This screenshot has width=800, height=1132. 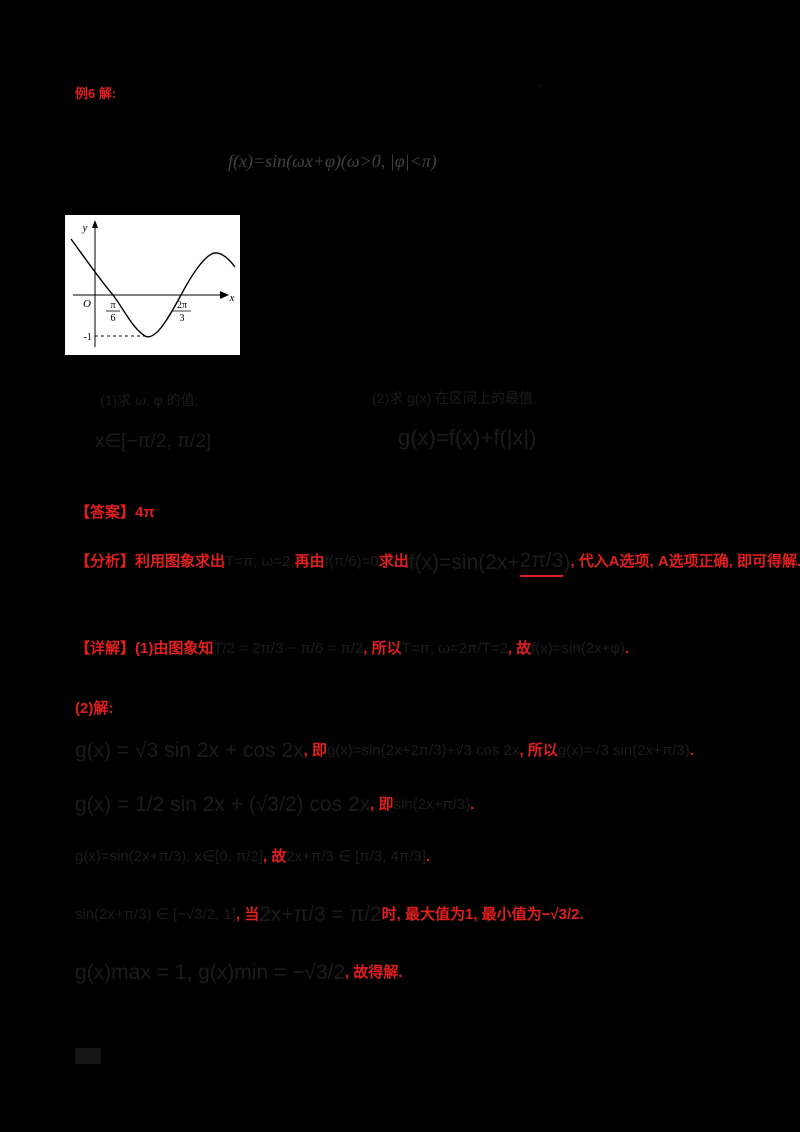 I want to click on math-text: 2x+π/3 = π/2, so click(x=320, y=914).